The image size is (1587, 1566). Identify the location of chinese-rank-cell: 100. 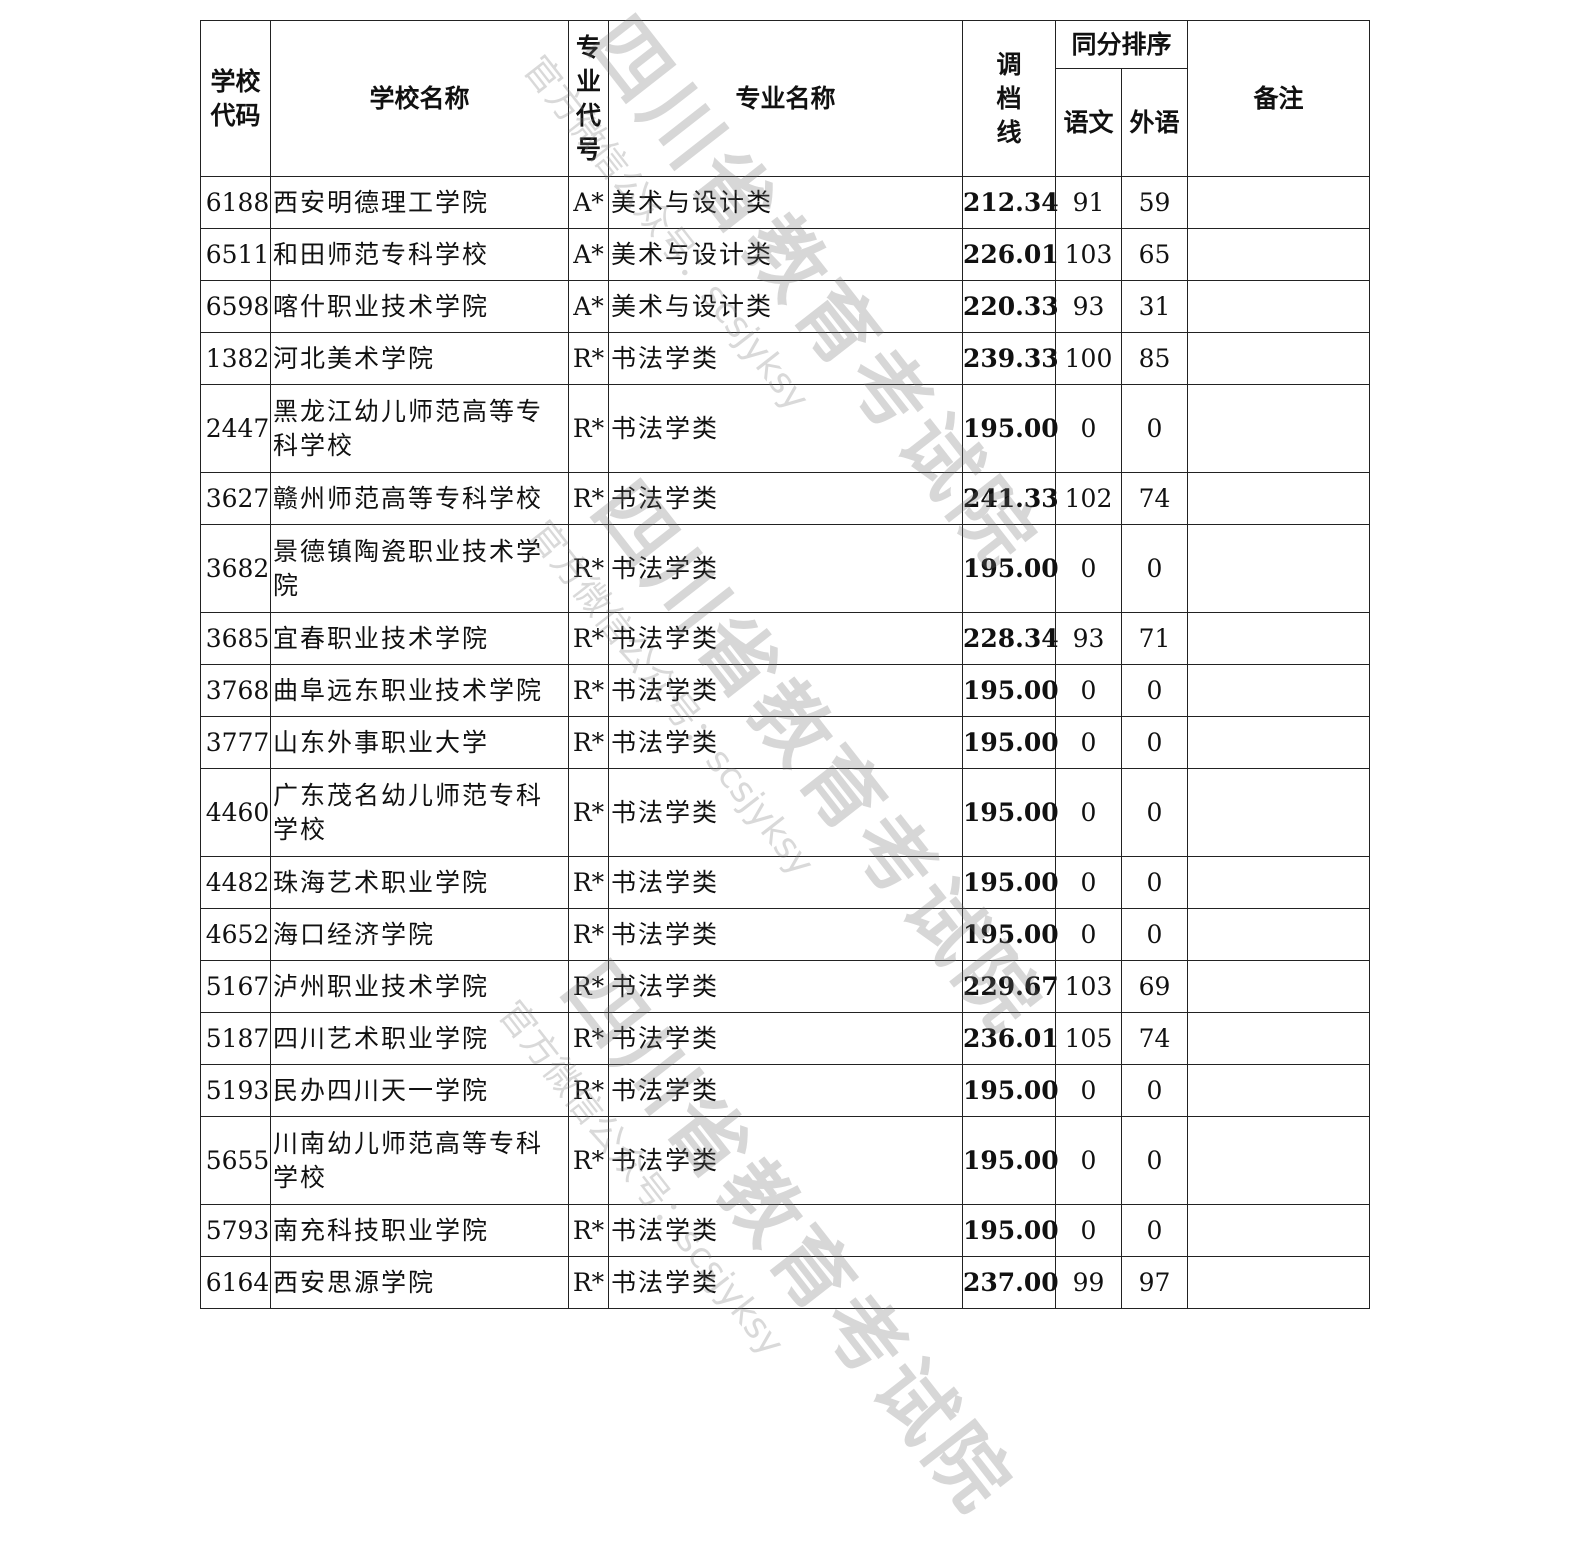
(1088, 358).